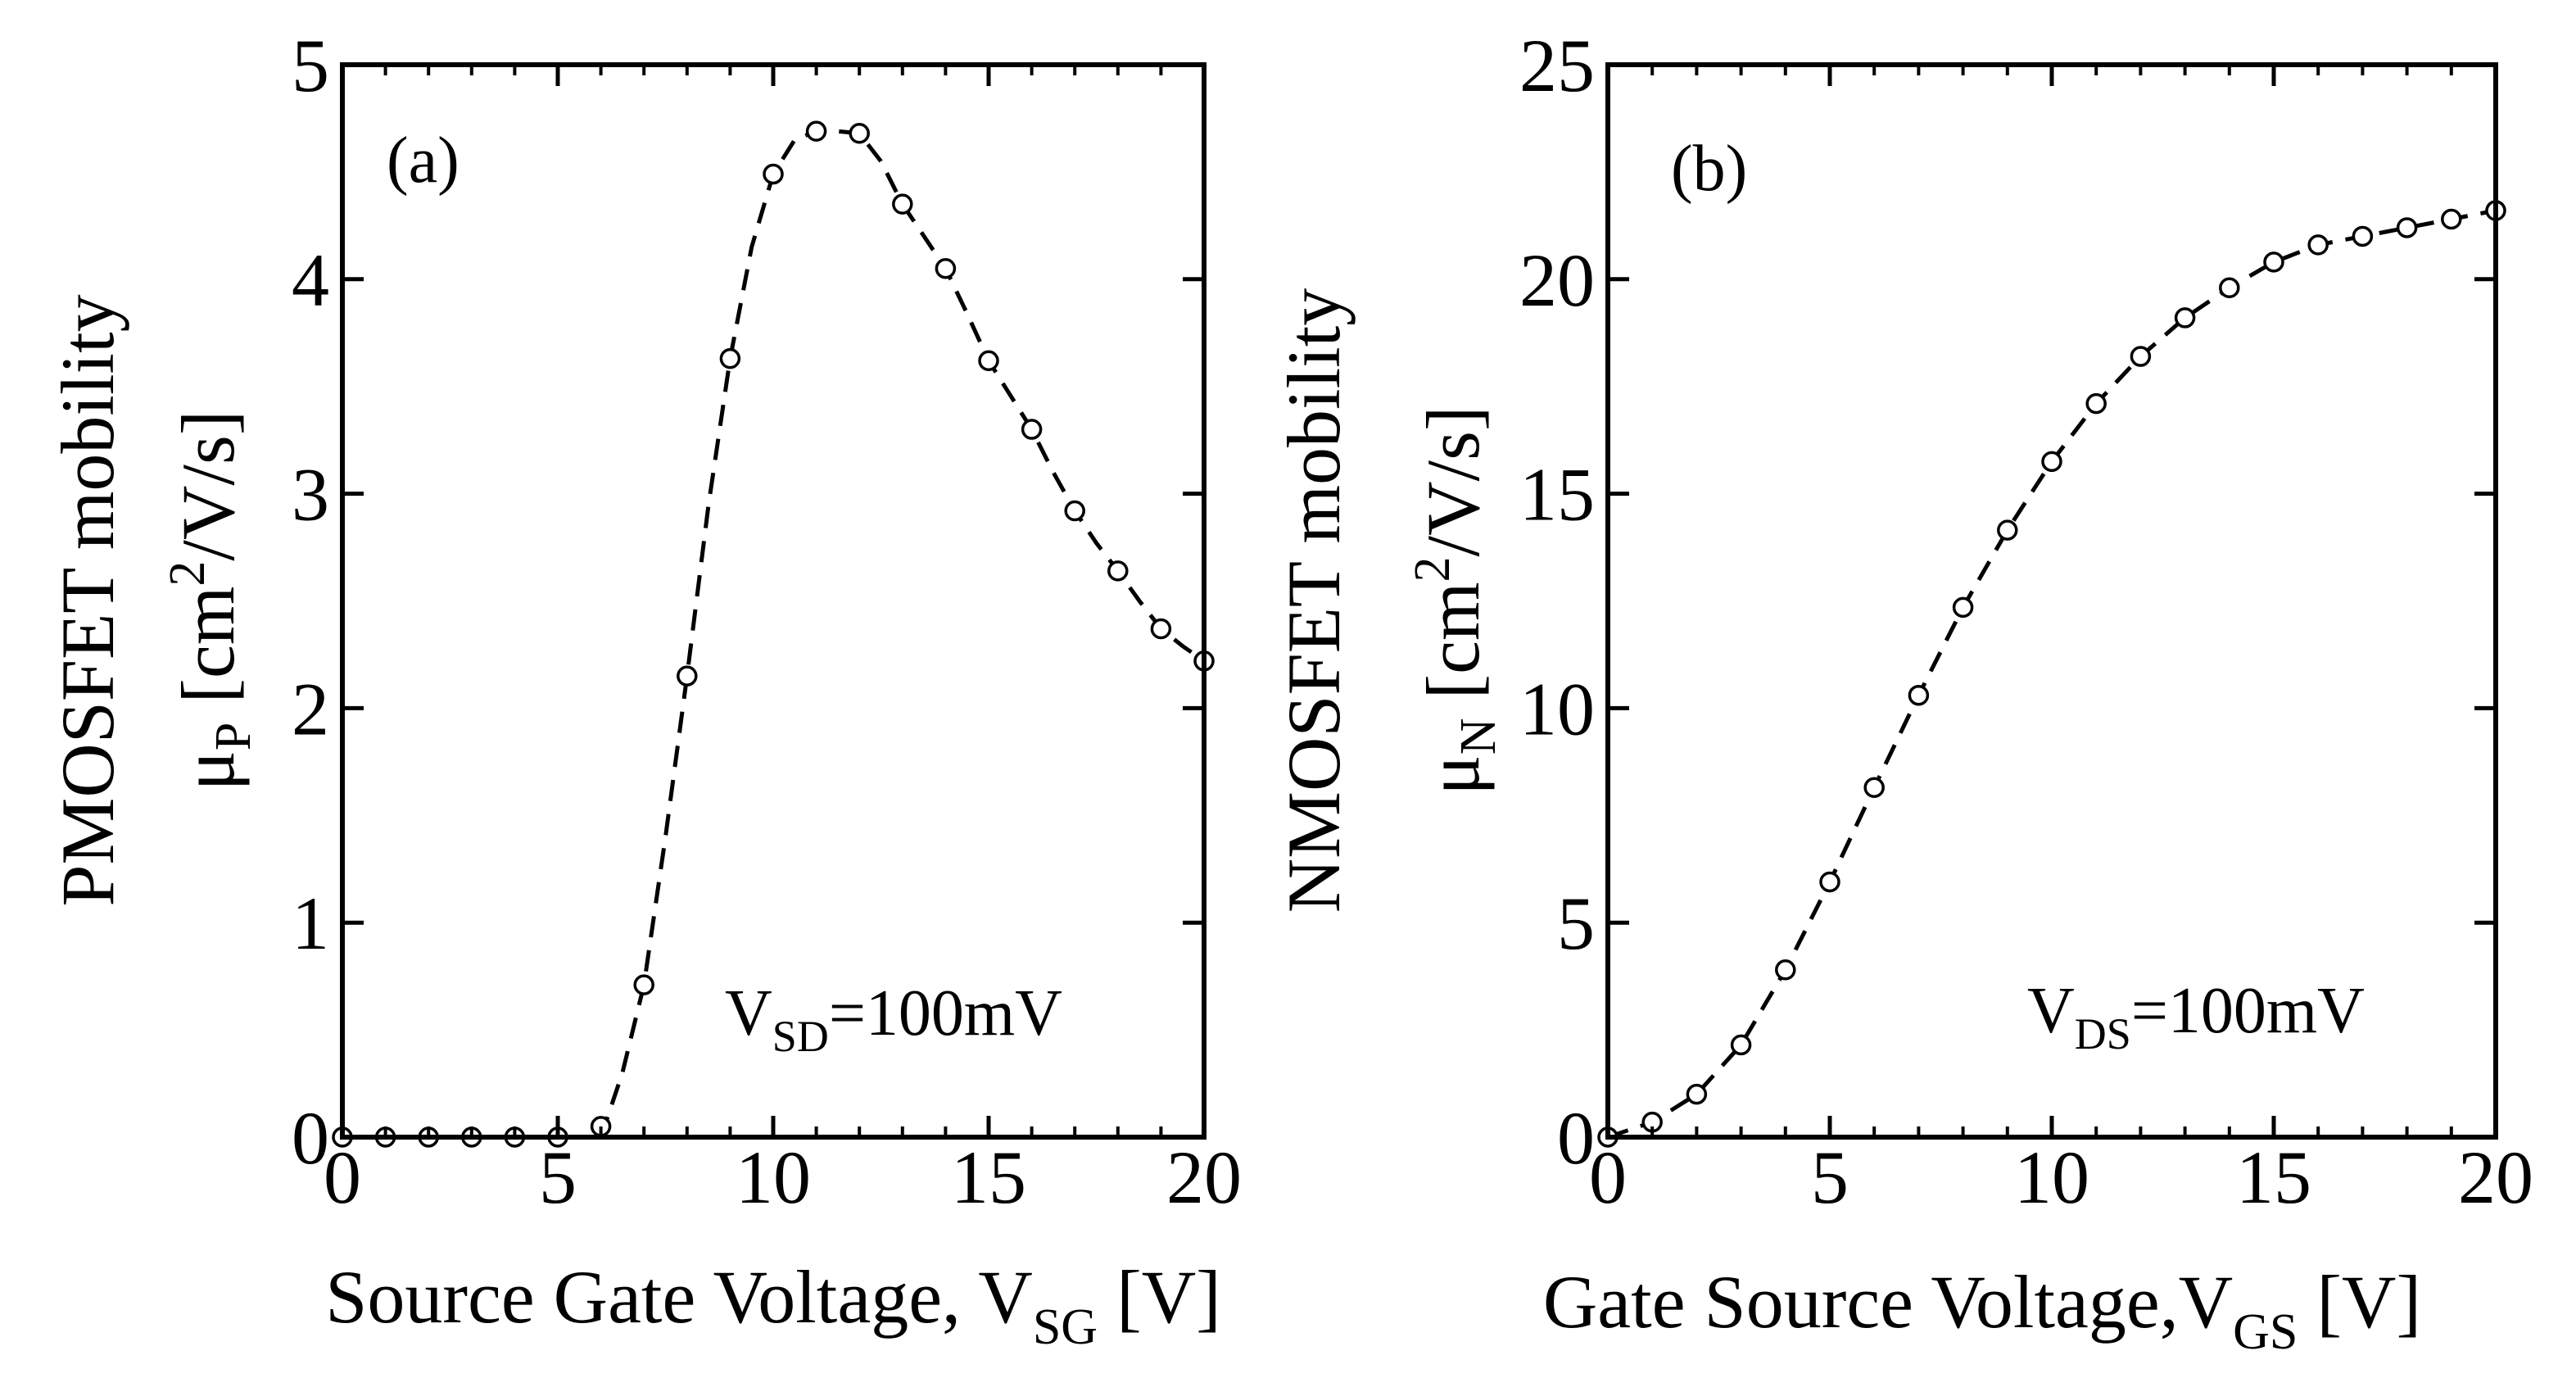 This screenshot has height=1378, width=2576. Describe the element at coordinates (310, 709) in the screenshot. I see `panel-a-y-tick-label: 2` at that location.